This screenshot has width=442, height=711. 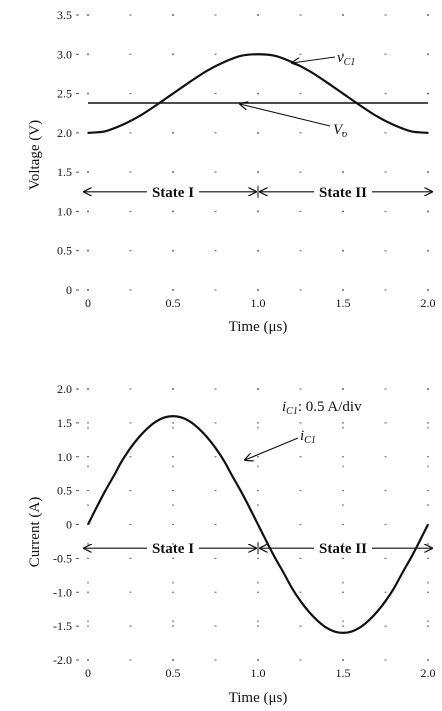 What do you see at coordinates (343, 673) in the screenshot?
I see `current-x-tick-label: 1.5` at bounding box center [343, 673].